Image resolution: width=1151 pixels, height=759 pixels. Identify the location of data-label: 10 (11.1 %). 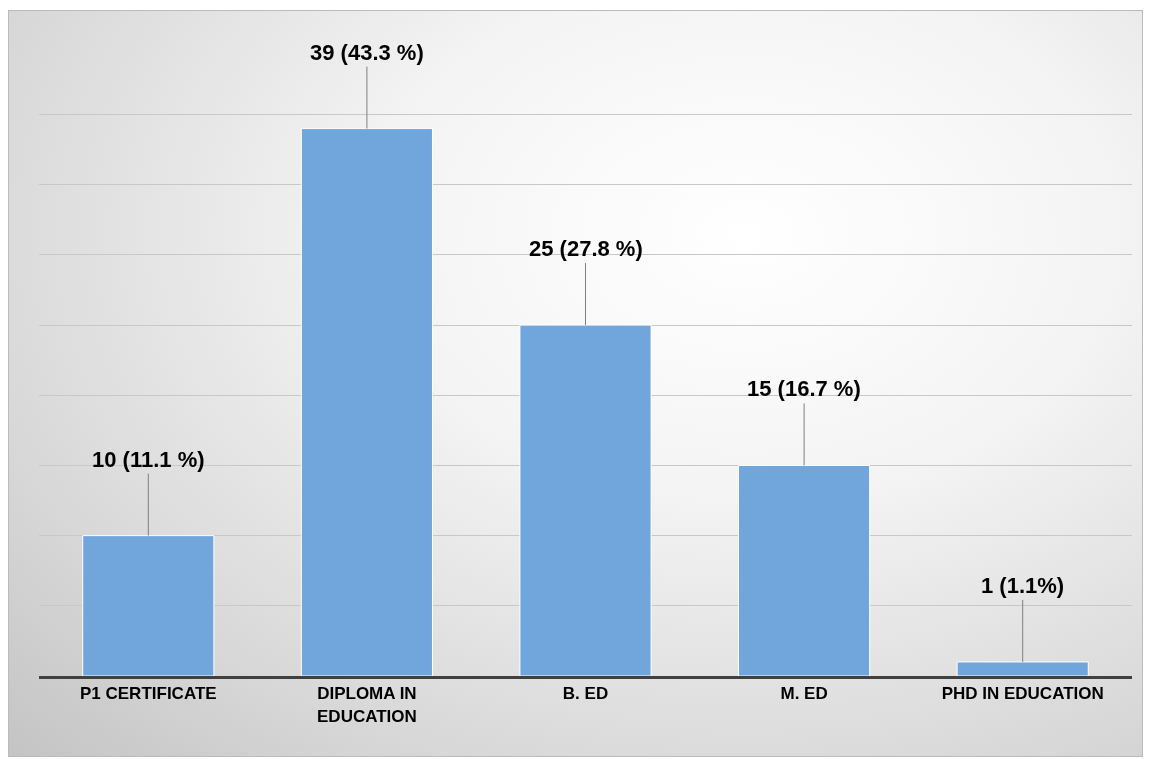
(148, 459).